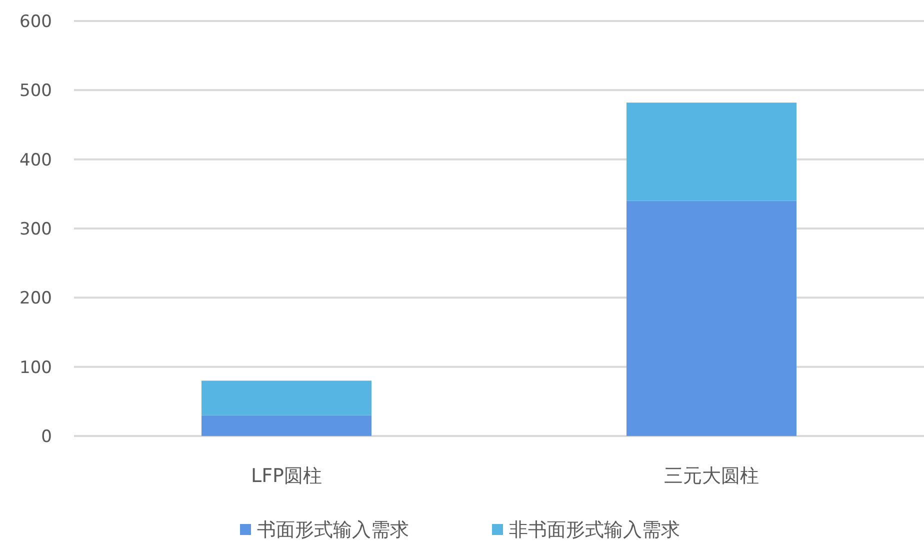  What do you see at coordinates (36, 22) in the screenshot?
I see `y-tick-label: 600` at bounding box center [36, 22].